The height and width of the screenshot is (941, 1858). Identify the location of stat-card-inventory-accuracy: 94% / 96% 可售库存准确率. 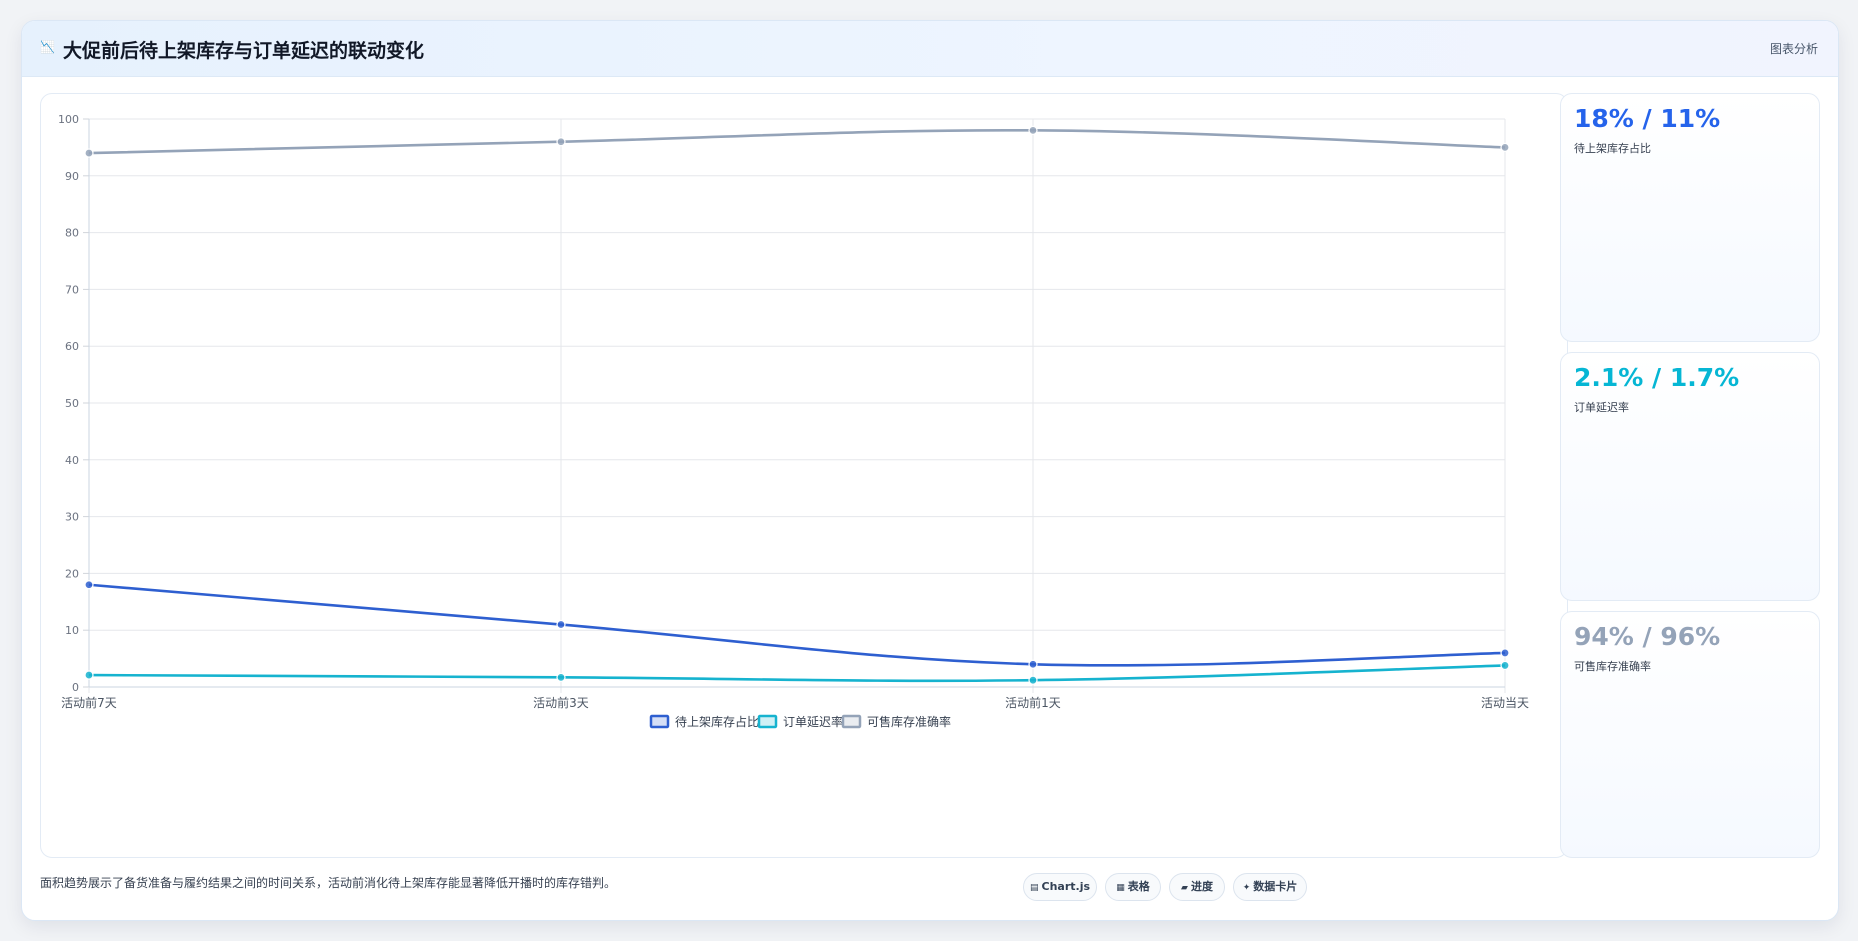
(1690, 734).